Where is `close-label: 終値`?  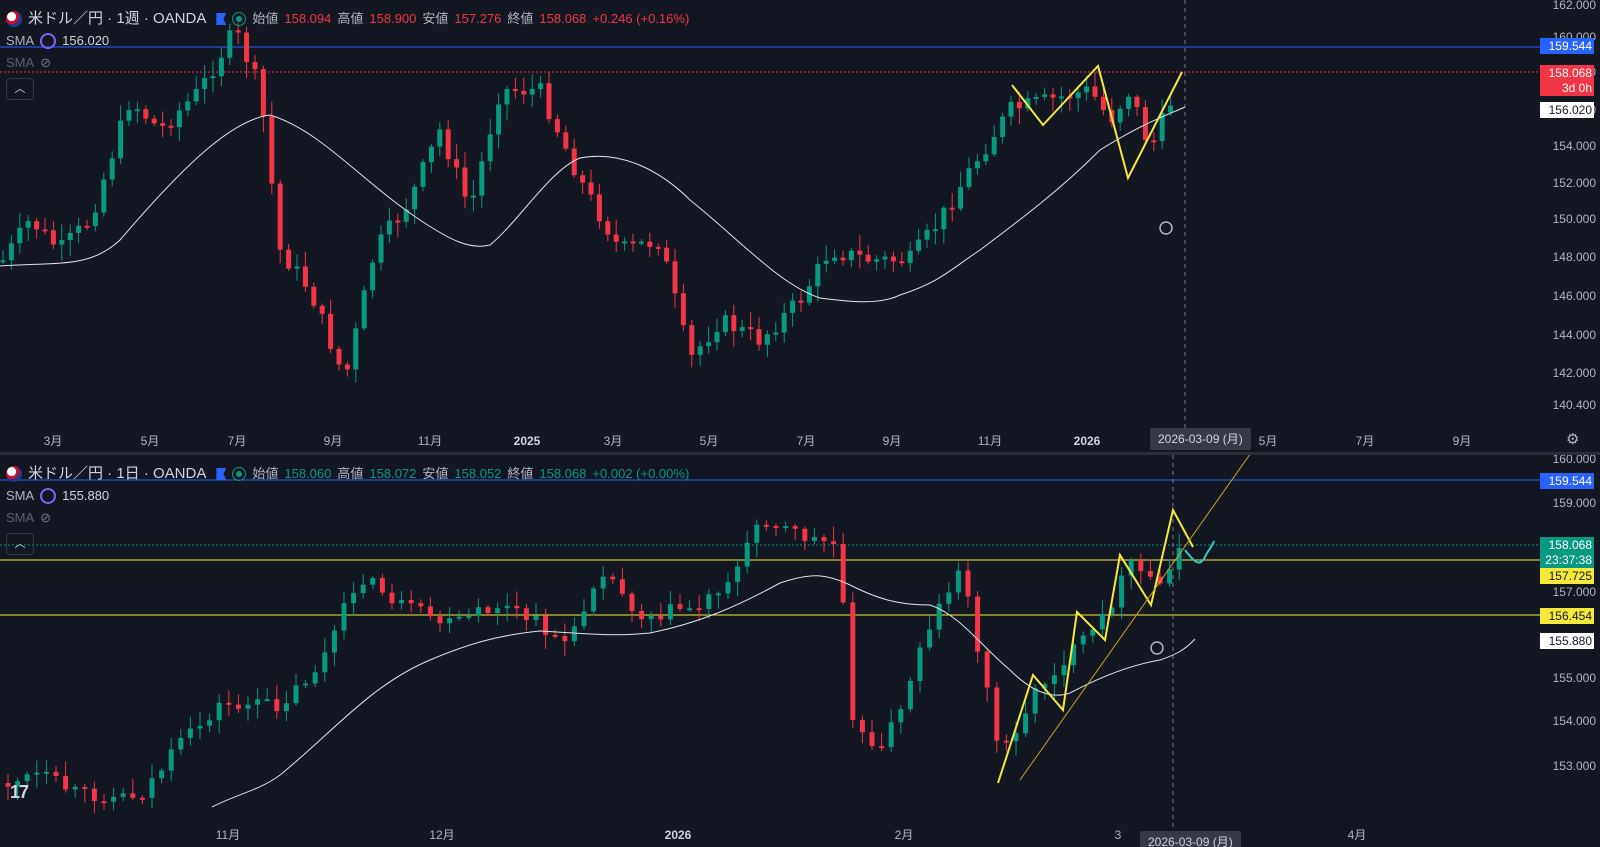
close-label: 終値 is located at coordinates (520, 18).